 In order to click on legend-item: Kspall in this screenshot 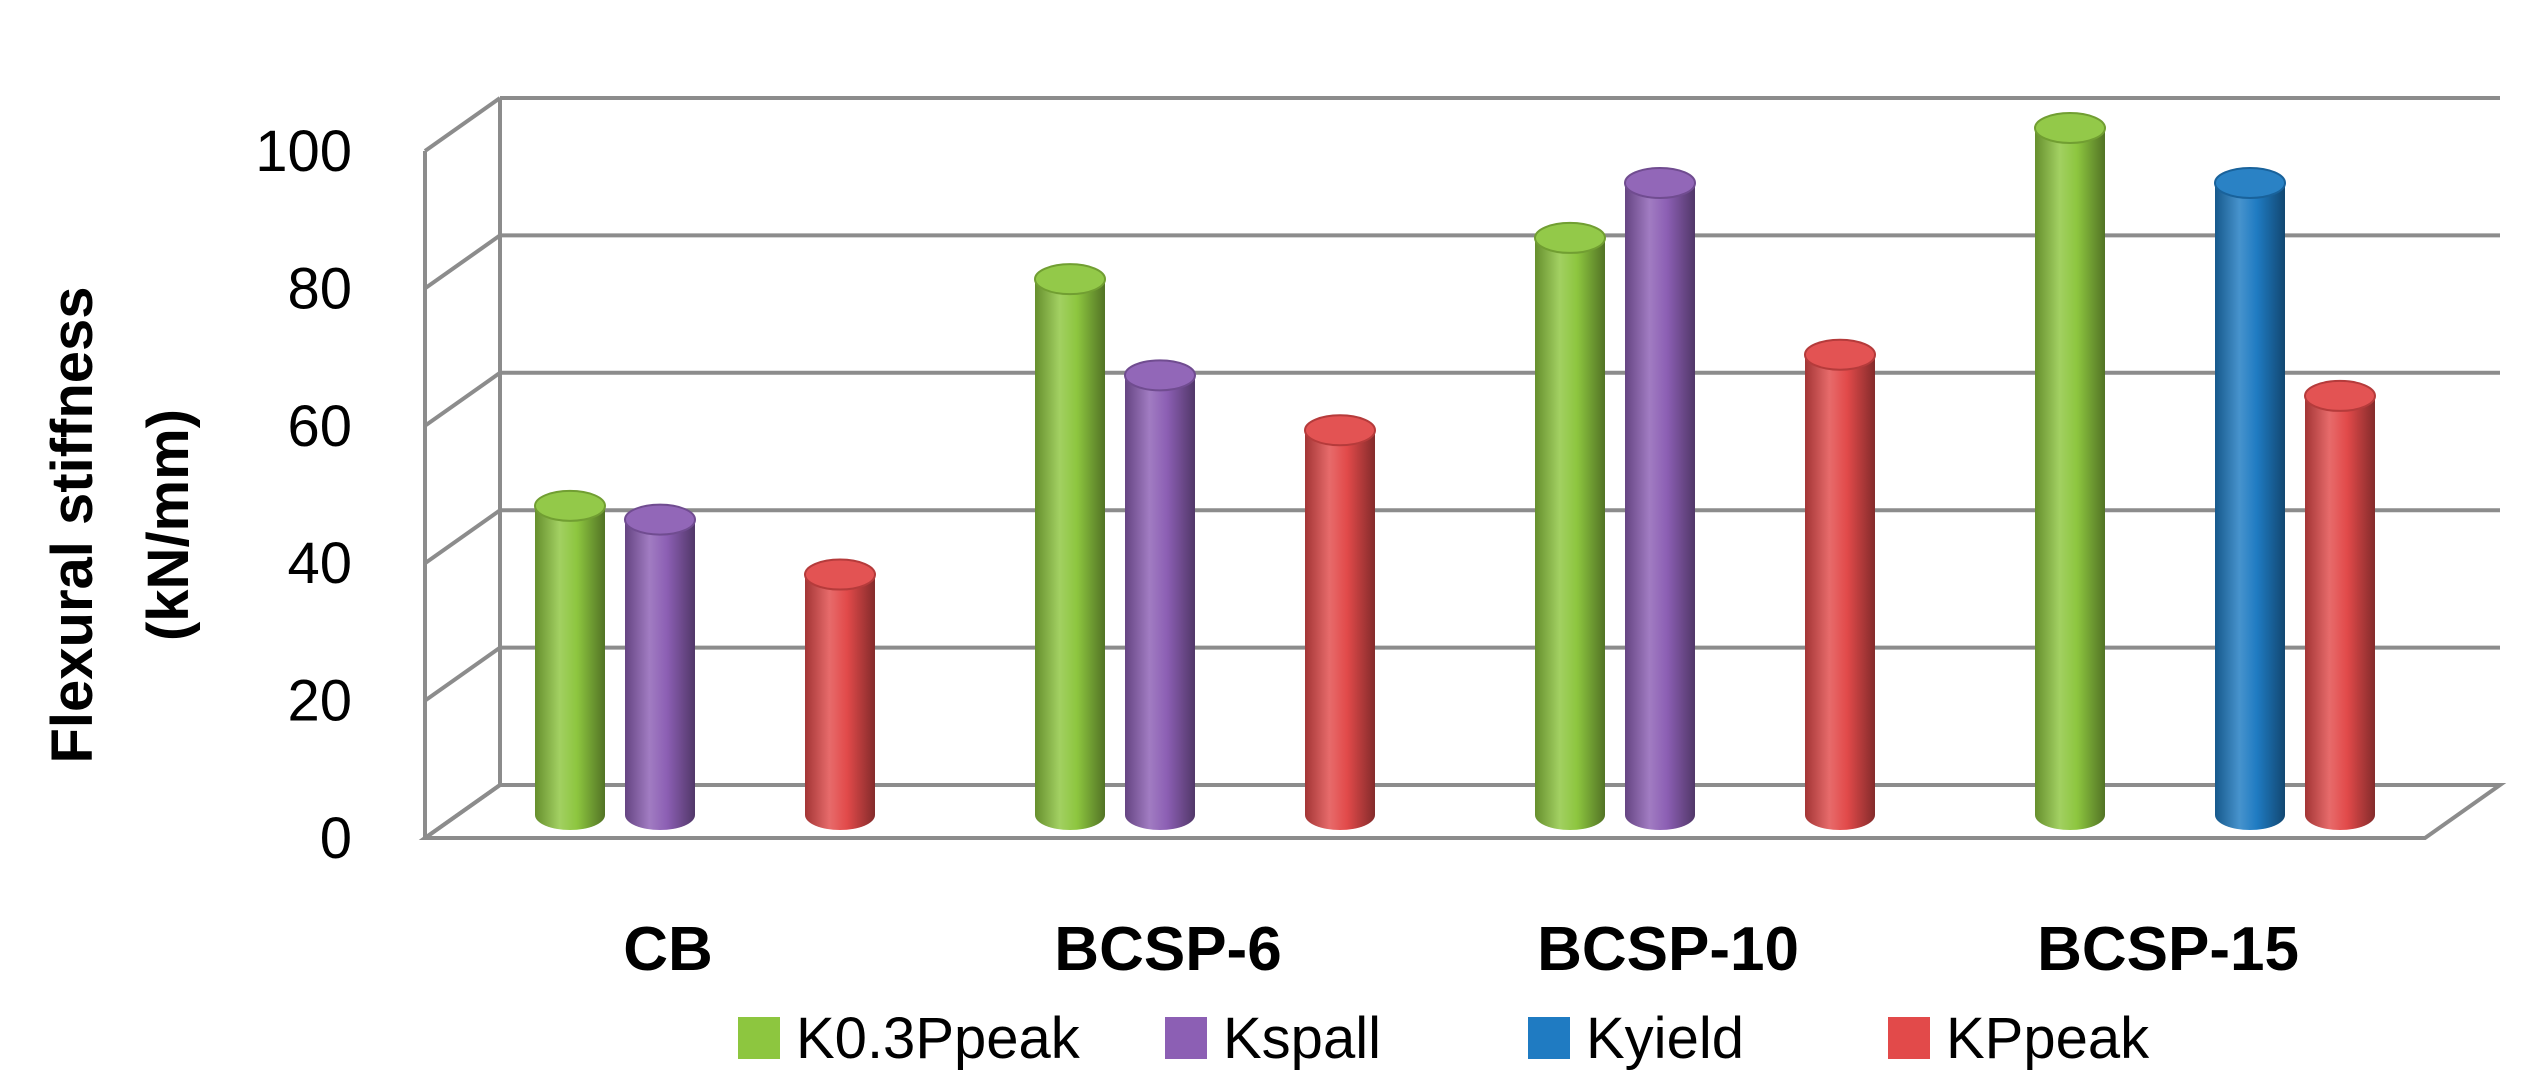, I will do `click(1273, 1038)`.